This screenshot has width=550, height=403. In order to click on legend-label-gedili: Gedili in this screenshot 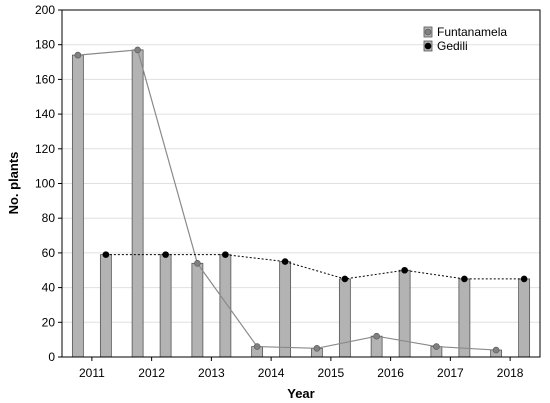, I will do `click(452, 46)`.